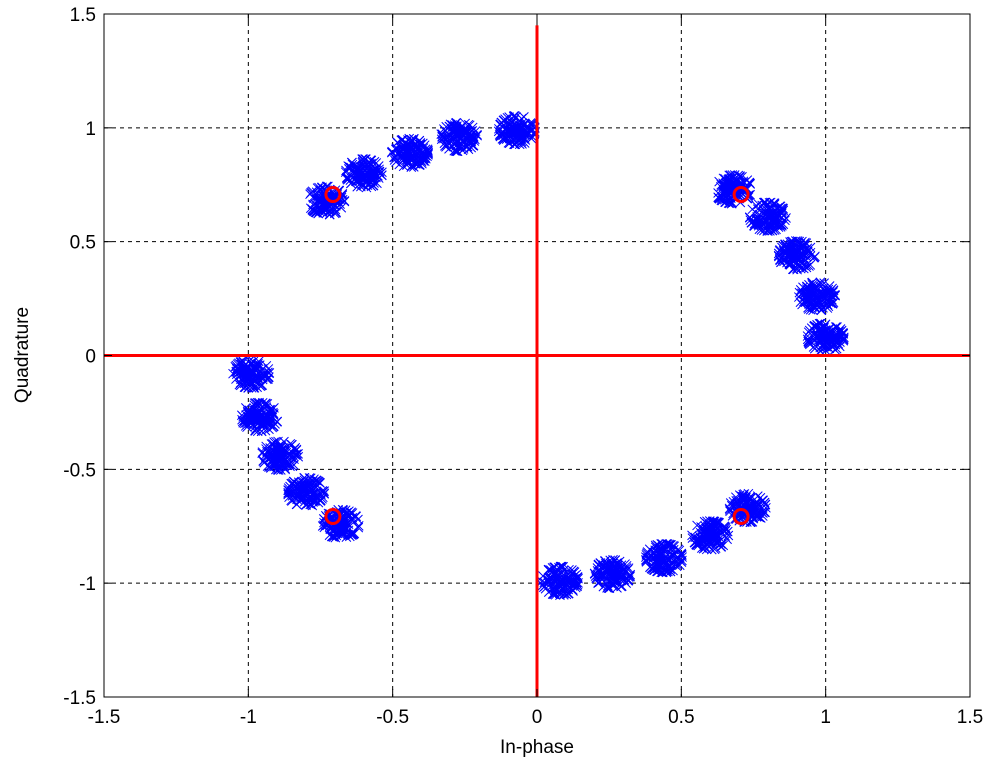  What do you see at coordinates (90, 357) in the screenshot?
I see `y-tick-label: 0` at bounding box center [90, 357].